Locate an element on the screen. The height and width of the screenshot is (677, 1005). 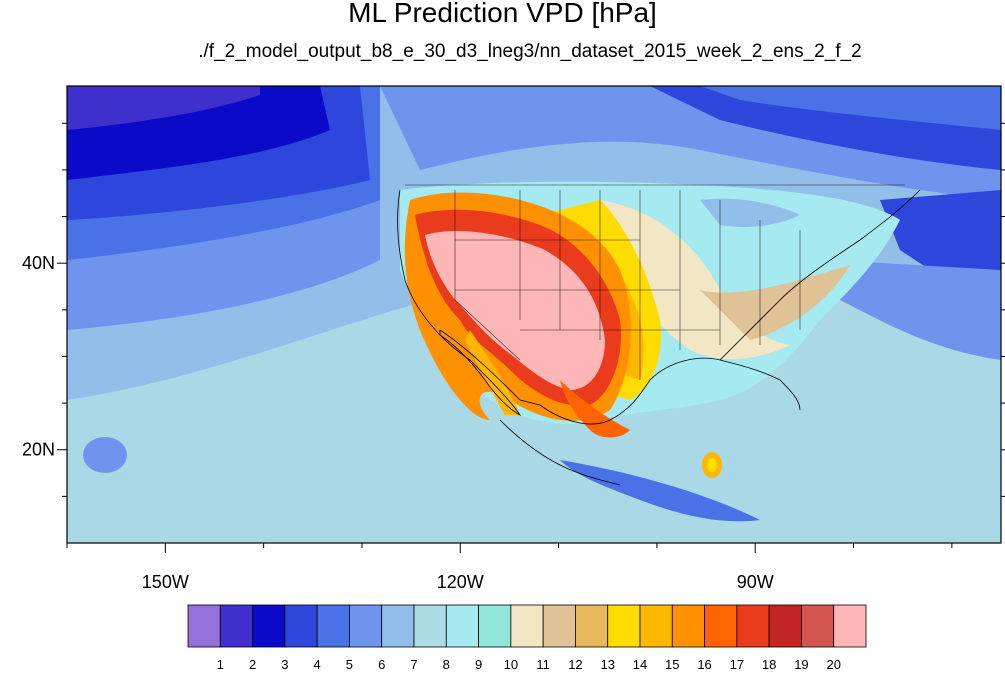
colorbar-label: 2 is located at coordinates (252, 664).